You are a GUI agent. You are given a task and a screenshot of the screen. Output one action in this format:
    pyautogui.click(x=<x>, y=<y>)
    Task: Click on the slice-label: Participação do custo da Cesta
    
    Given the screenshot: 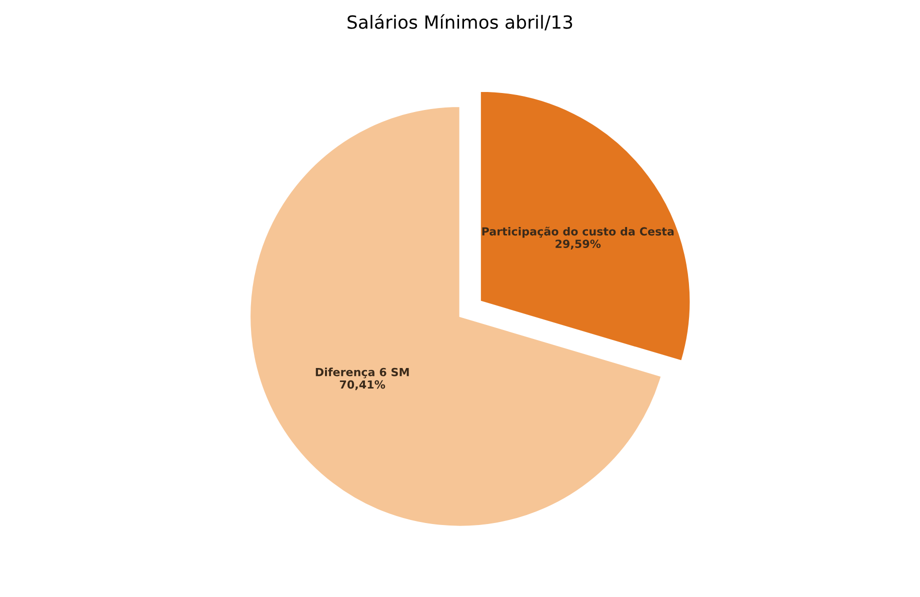 What is the action you would take?
    pyautogui.click(x=578, y=232)
    